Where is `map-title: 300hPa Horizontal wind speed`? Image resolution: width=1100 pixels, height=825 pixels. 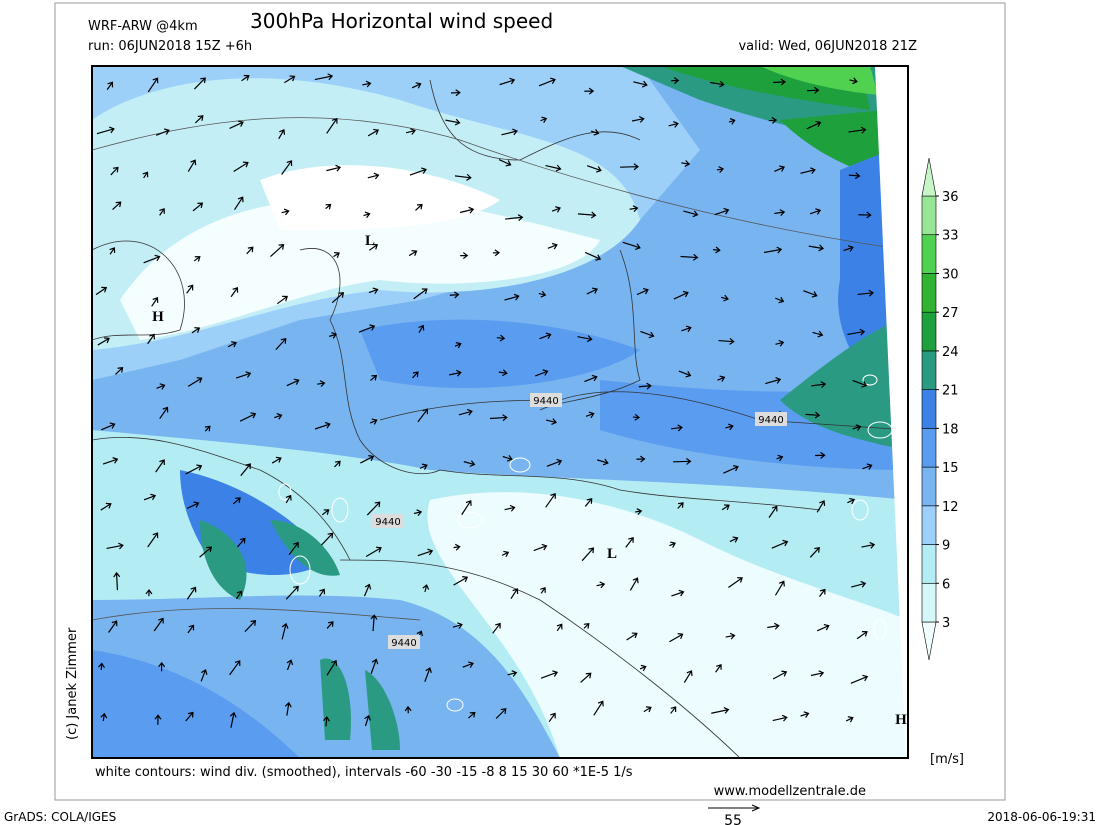 map-title: 300hPa Horizontal wind speed is located at coordinates (401, 21).